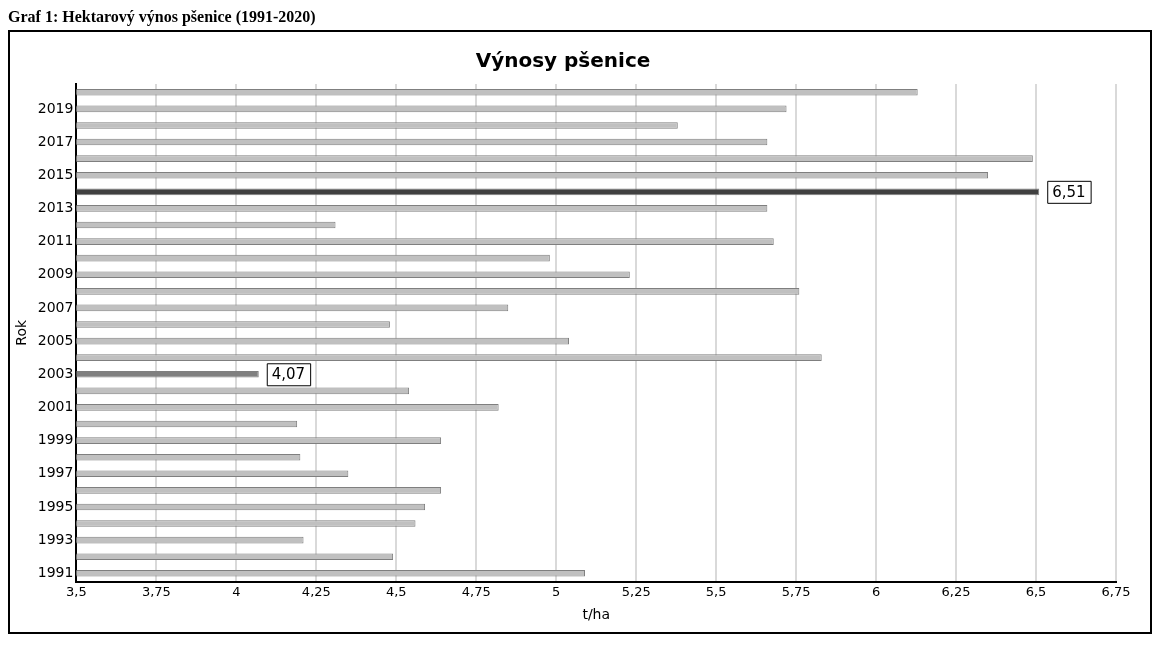 The height and width of the screenshot is (648, 1167). What do you see at coordinates (55, 273) in the screenshot?
I see `y-tick-label: 2009` at bounding box center [55, 273].